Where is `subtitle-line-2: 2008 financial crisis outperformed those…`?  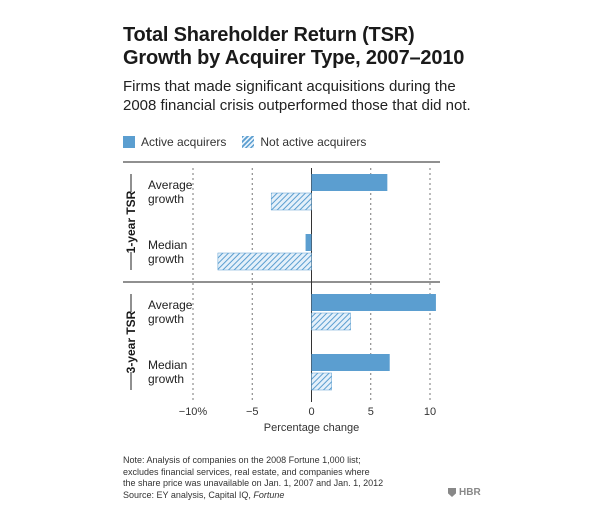 subtitle-line-2: 2008 financial crisis outperformed those… is located at coordinates (297, 105).